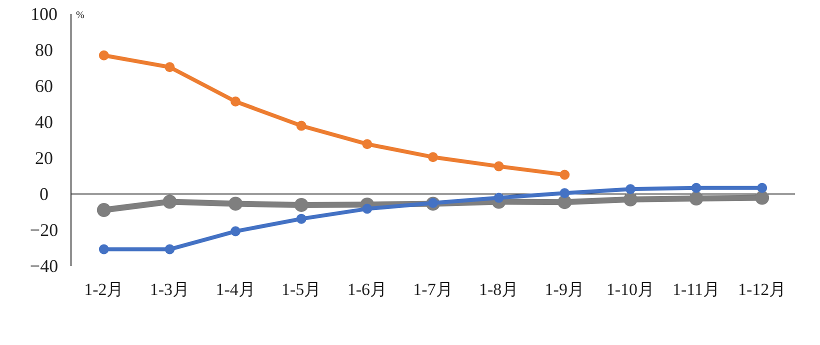 Image resolution: width=820 pixels, height=345 pixels. I want to click on x-tick-label: 1-6月, so click(367, 289).